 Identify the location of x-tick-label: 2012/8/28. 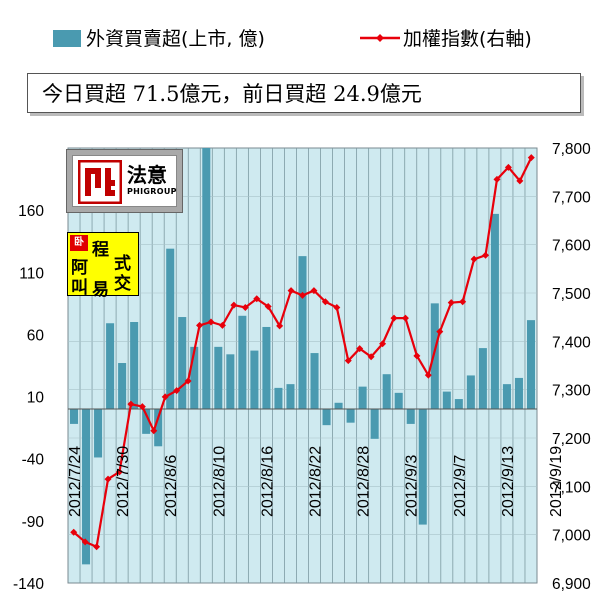
(364, 481).